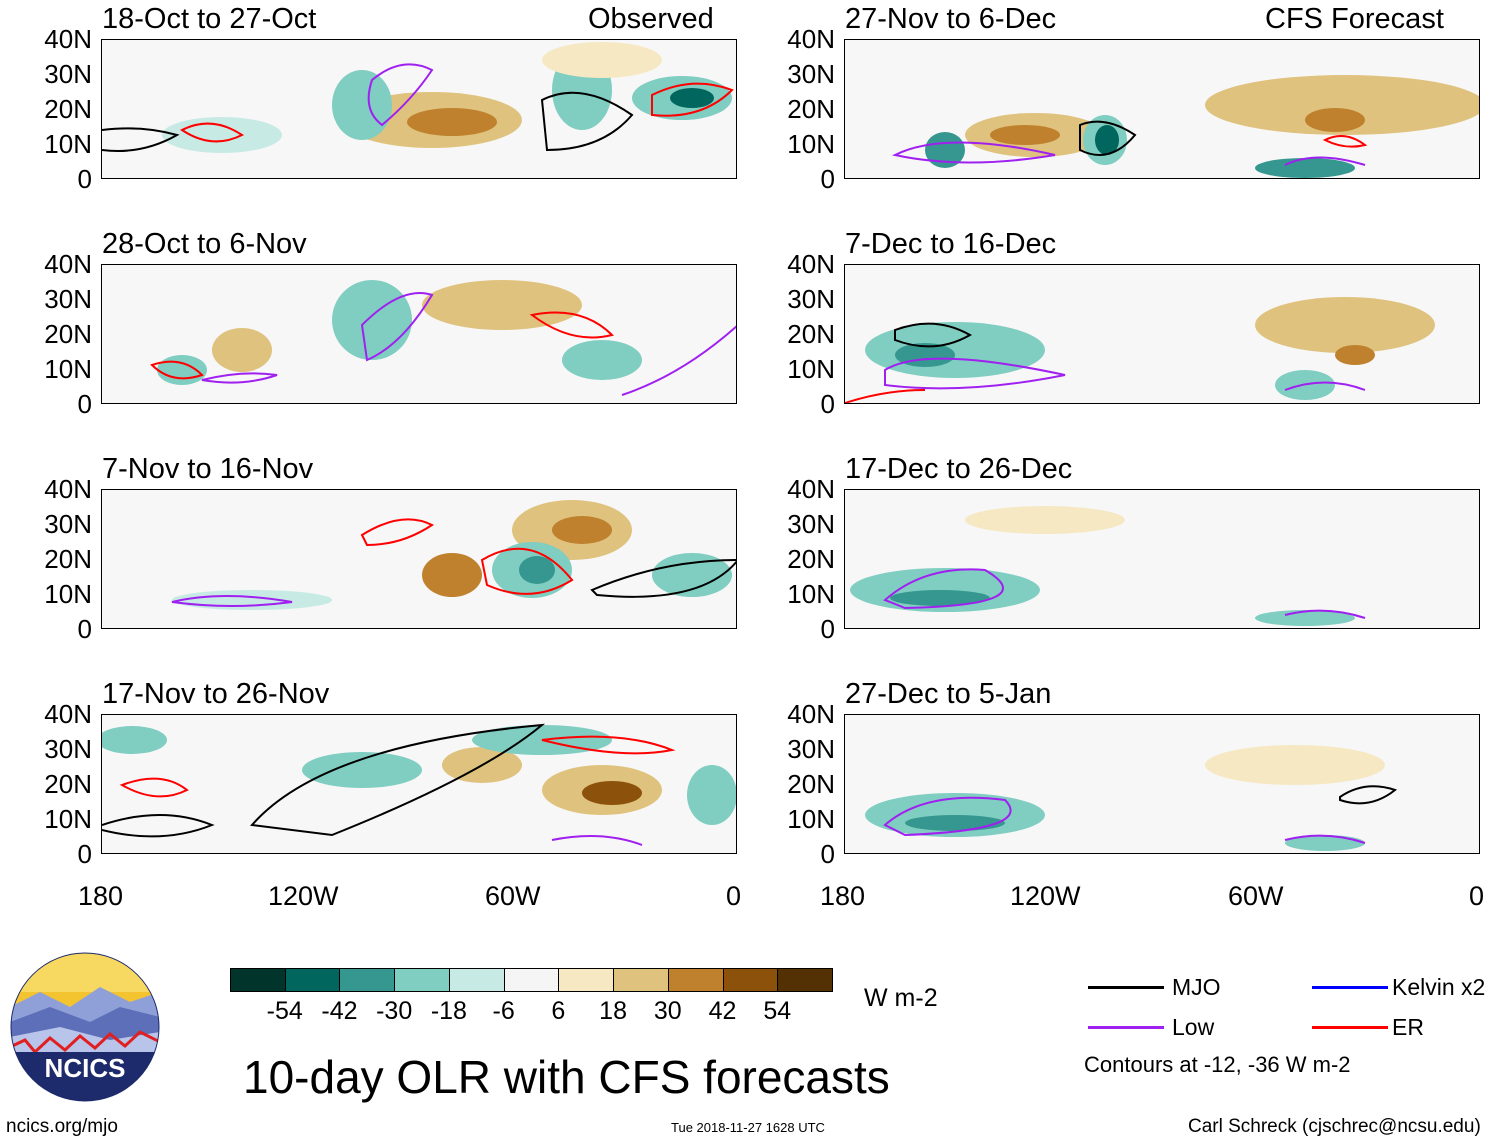  What do you see at coordinates (503, 1011) in the screenshot?
I see `colorbar-label: -6` at bounding box center [503, 1011].